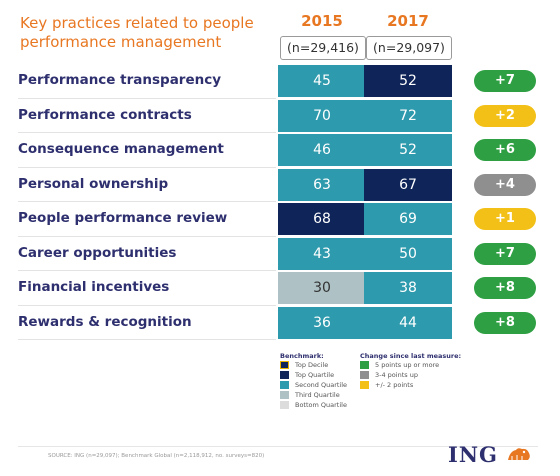 The height and width of the screenshot is (476, 560). What do you see at coordinates (411, 356) in the screenshot?
I see `change-legend-title: Change since last measure:` at bounding box center [411, 356].